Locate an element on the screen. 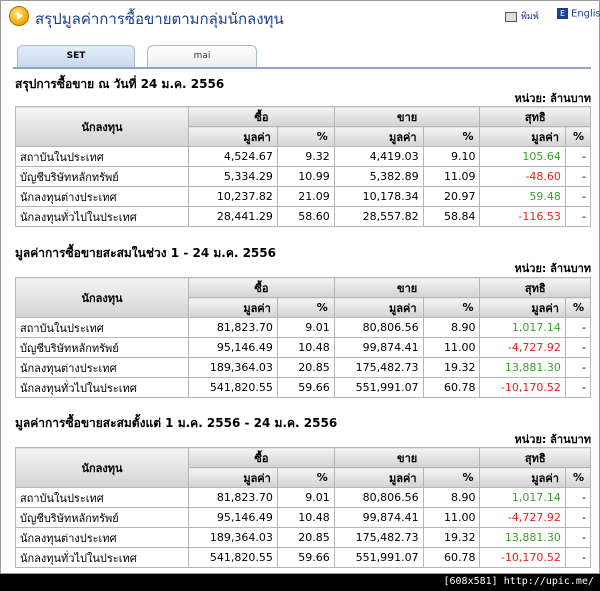 The width and height of the screenshot is (600, 591). sell-value: 551,991.07 is located at coordinates (378, 387).